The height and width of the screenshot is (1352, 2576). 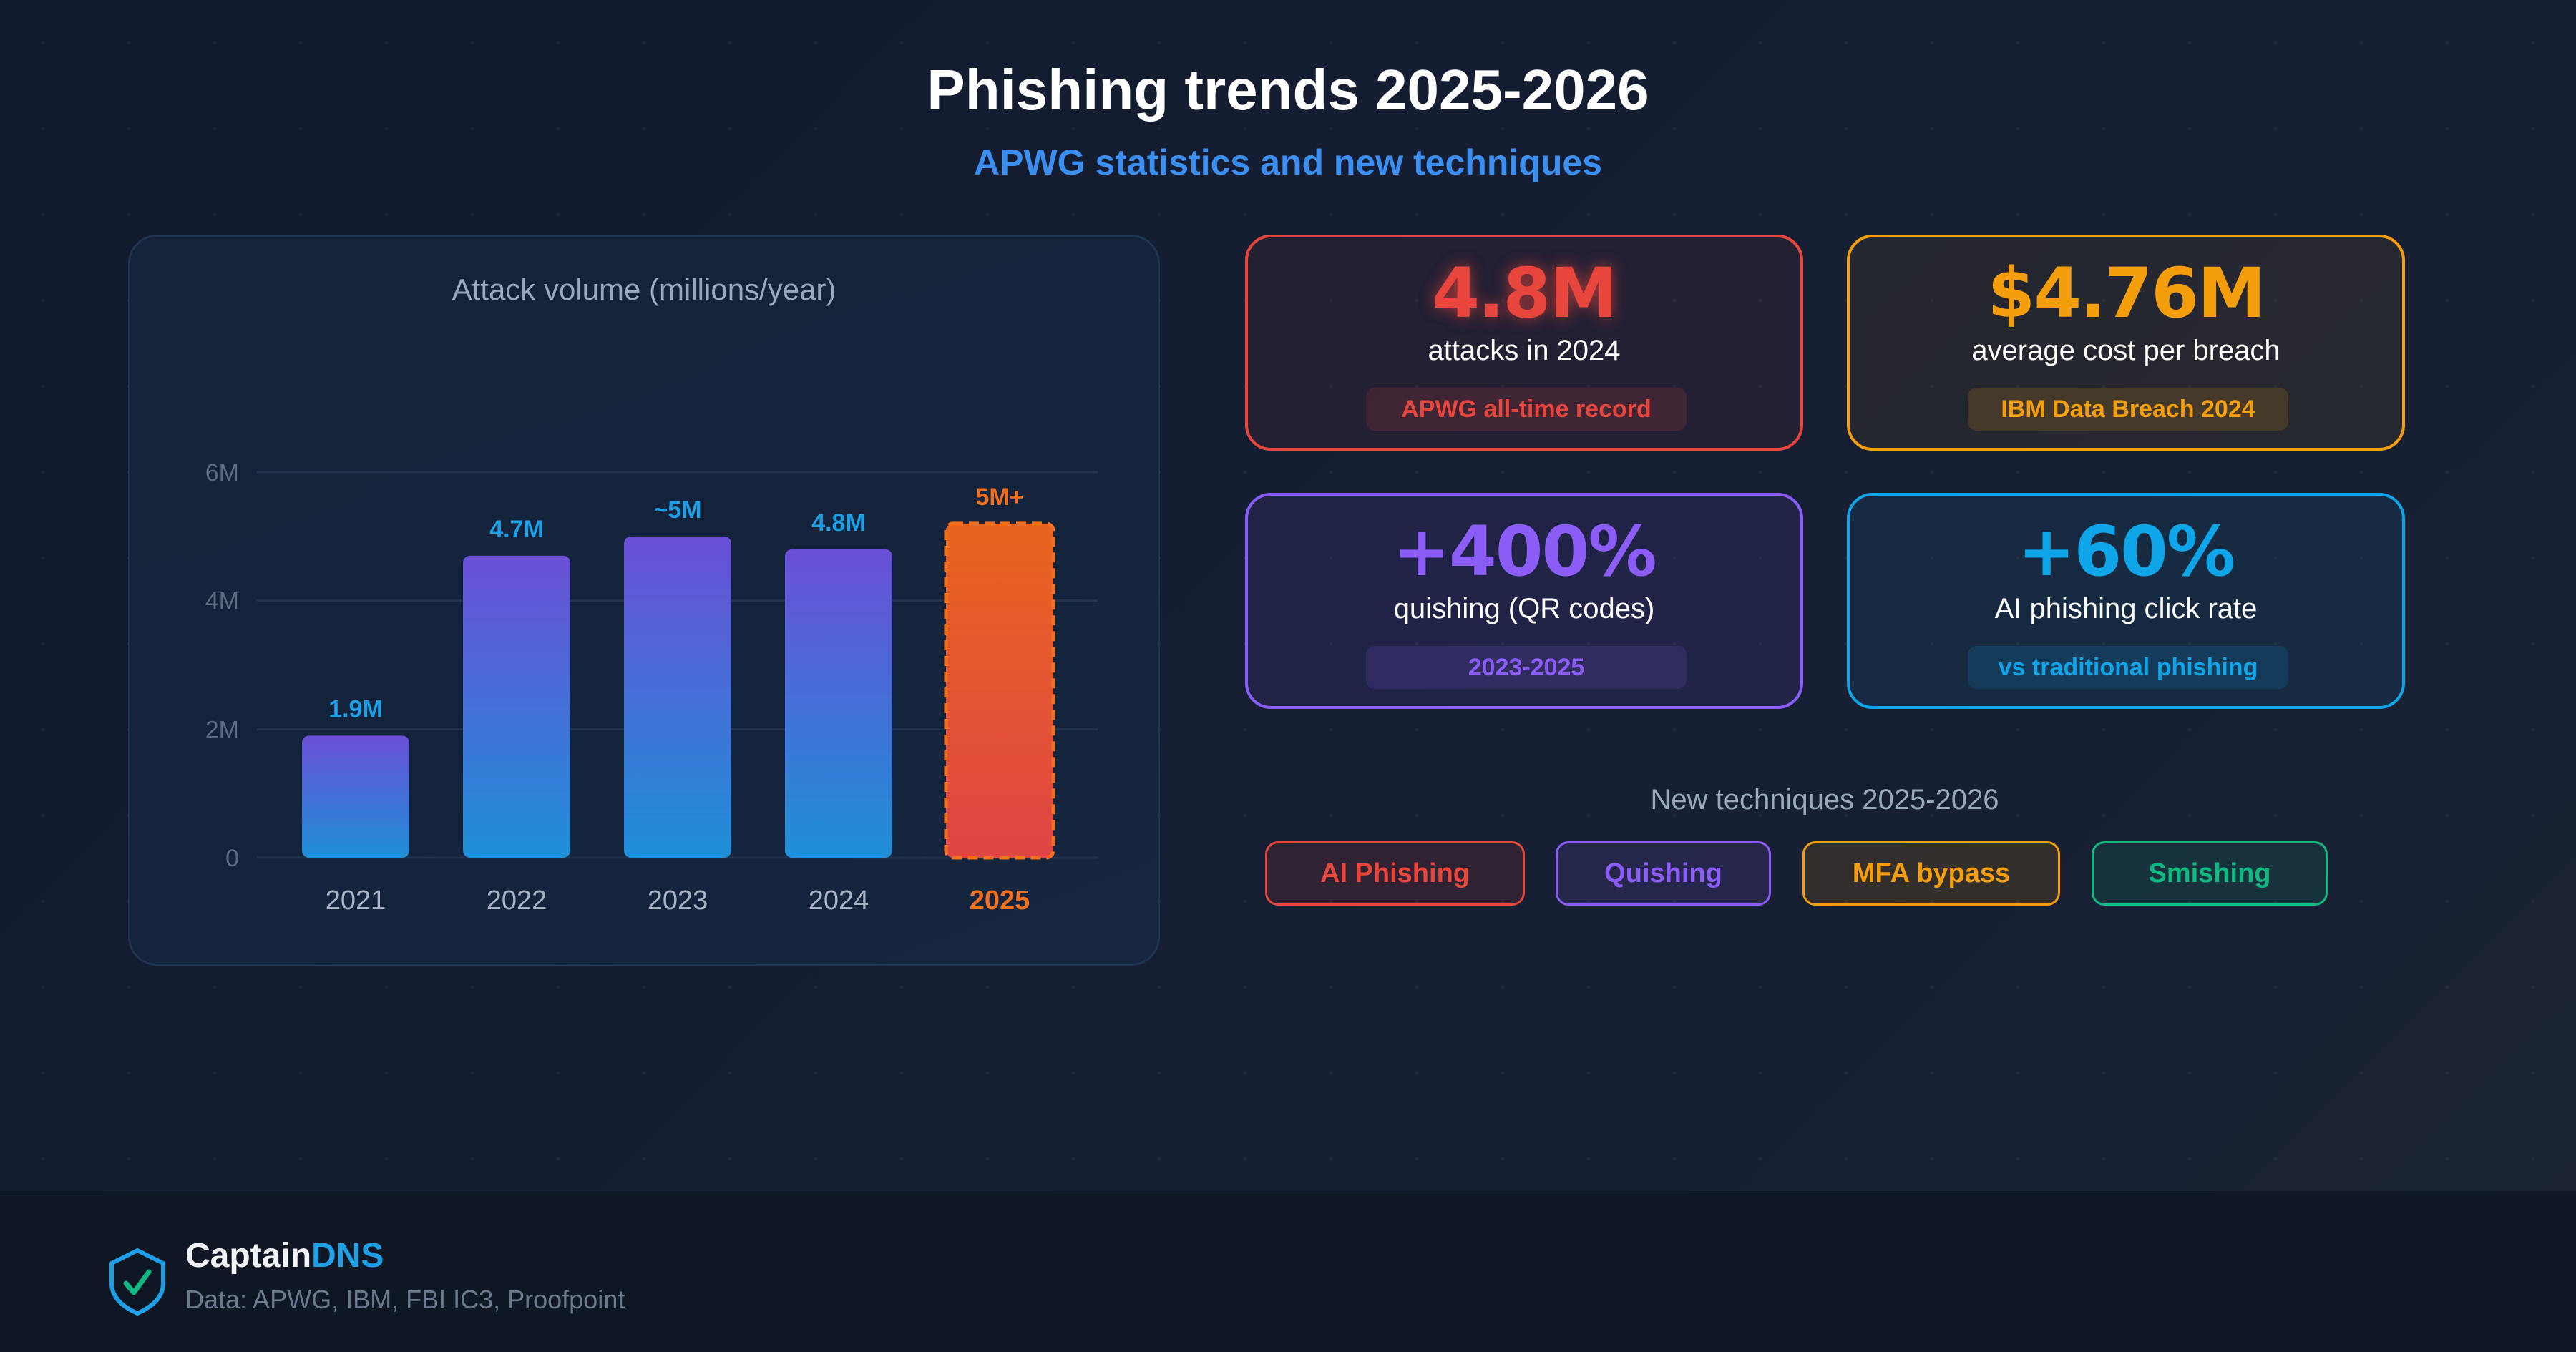 I want to click on stat-badge: vs traditional phishing, so click(x=2128, y=668).